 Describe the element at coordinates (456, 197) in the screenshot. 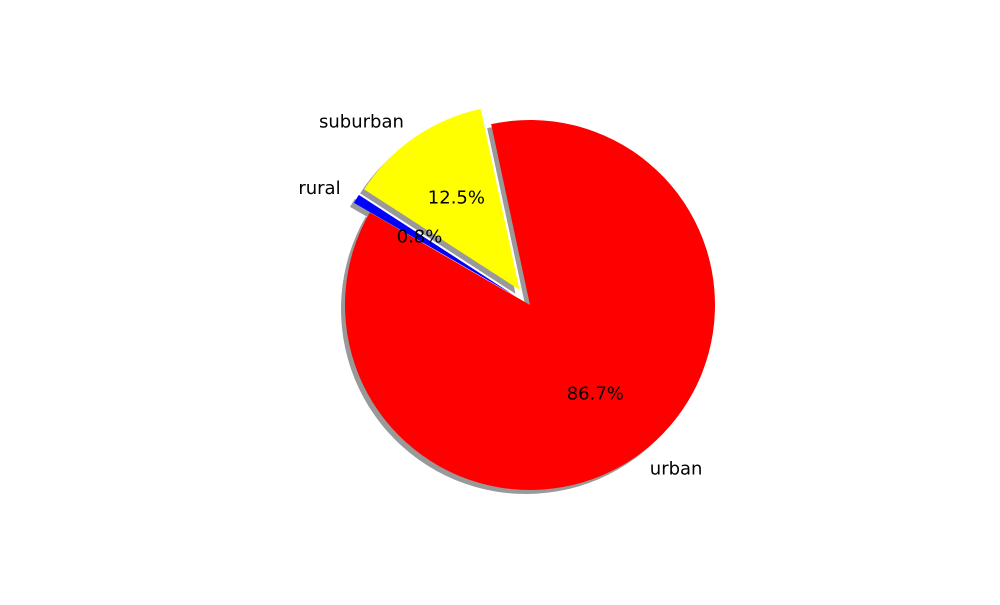

I see `percent-label-suburban: 12.5%` at that location.